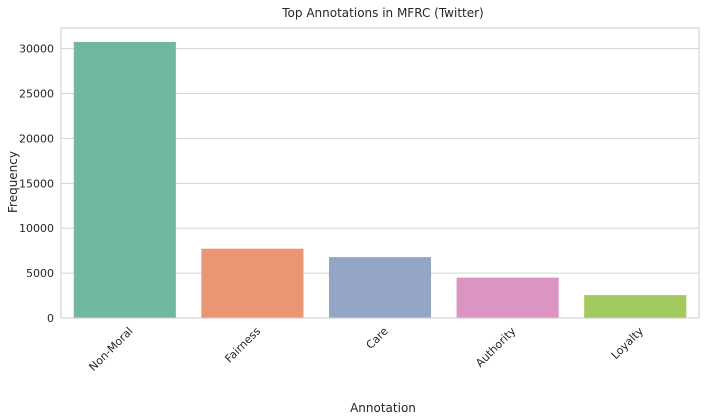  Describe the element at coordinates (507, 297) in the screenshot. I see `bar-authority` at that location.